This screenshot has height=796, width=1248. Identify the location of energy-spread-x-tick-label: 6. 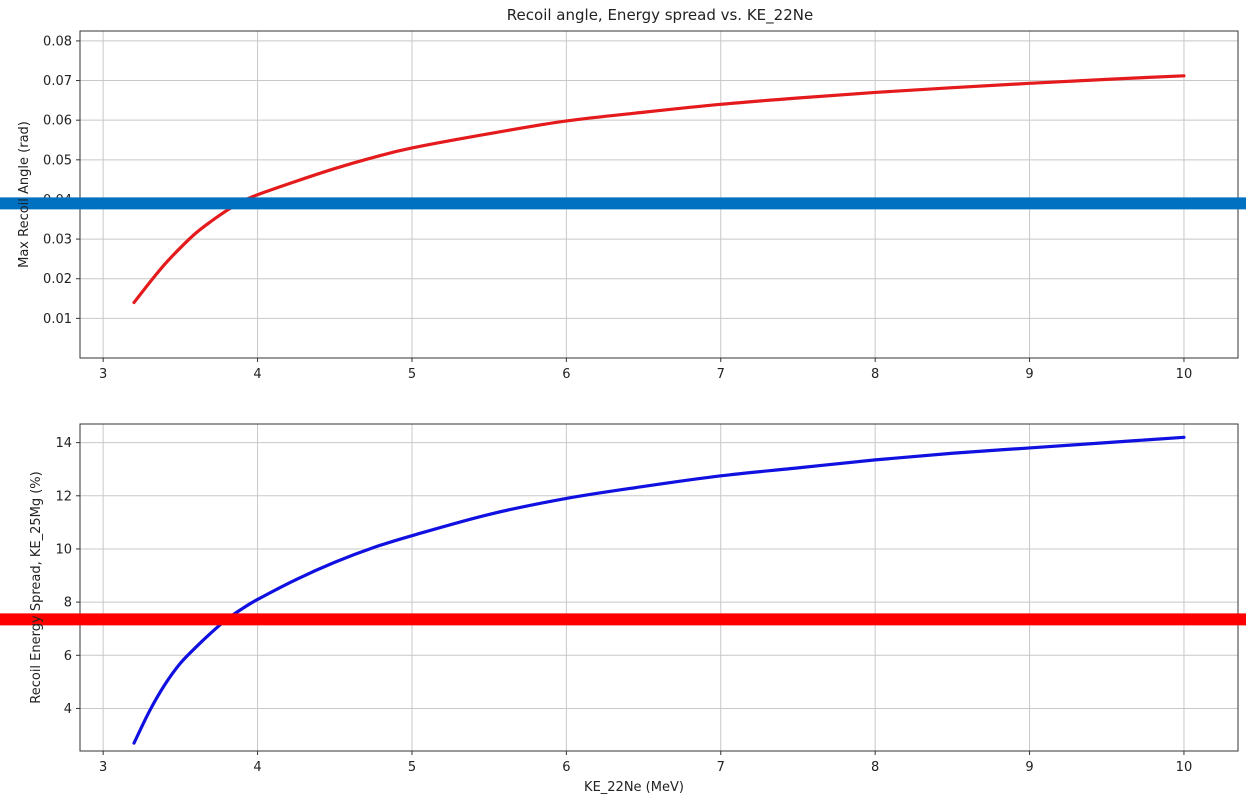
(566, 767).